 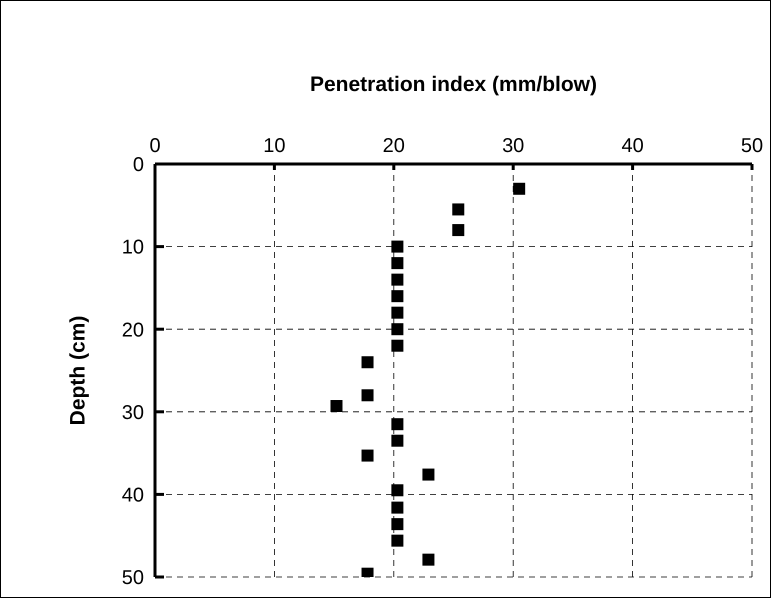 What do you see at coordinates (393, 146) in the screenshot?
I see `x-tick-label: 20` at bounding box center [393, 146].